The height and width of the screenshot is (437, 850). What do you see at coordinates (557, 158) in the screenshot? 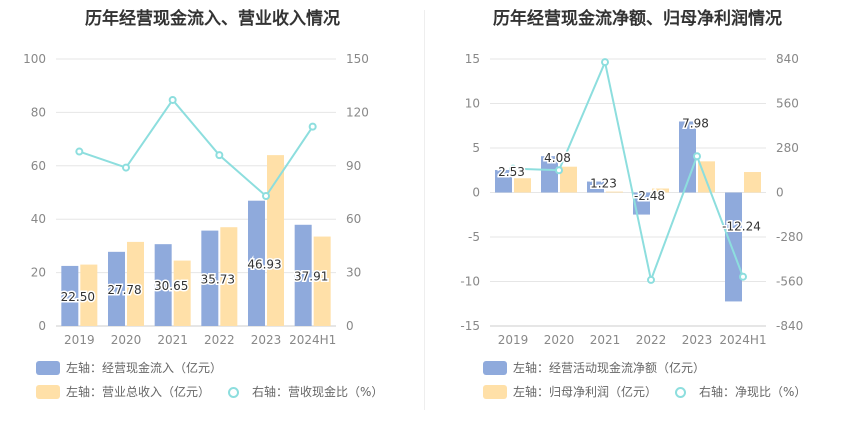
I see `bar-data-label: 4.08` at bounding box center [557, 158].